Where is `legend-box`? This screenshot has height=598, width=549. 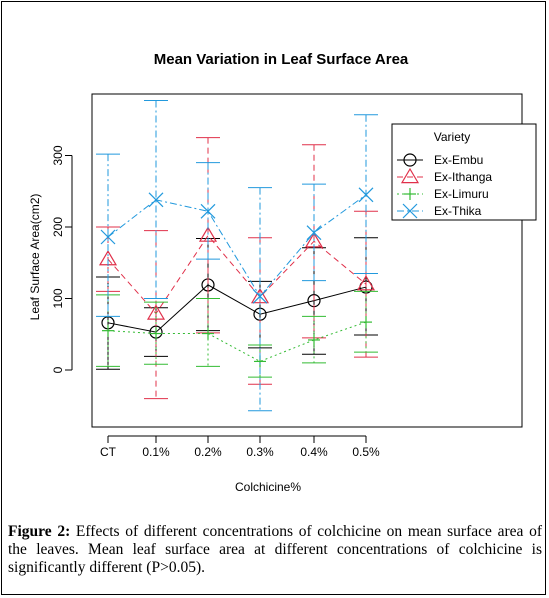
legend-box is located at coordinates (464, 172).